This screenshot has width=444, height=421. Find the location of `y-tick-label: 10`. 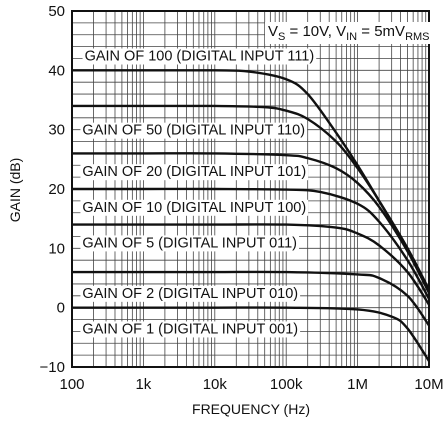

y-tick-label: 10 is located at coordinates (56, 248).